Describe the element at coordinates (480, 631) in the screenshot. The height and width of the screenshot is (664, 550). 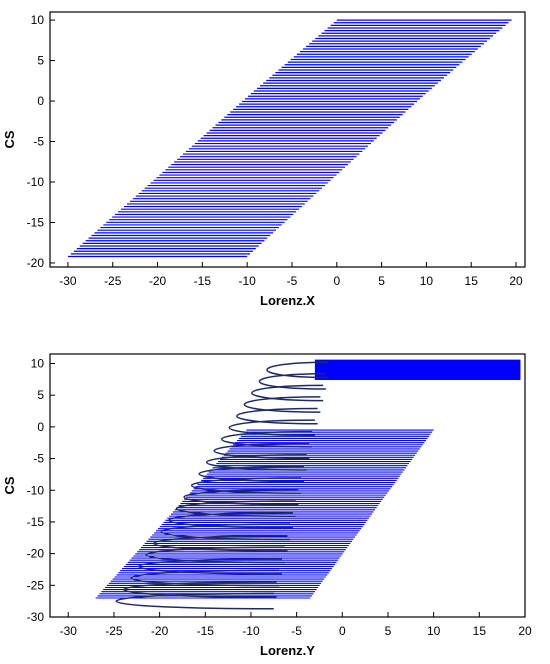
I see `x-tick-label-1-9: 15` at that location.